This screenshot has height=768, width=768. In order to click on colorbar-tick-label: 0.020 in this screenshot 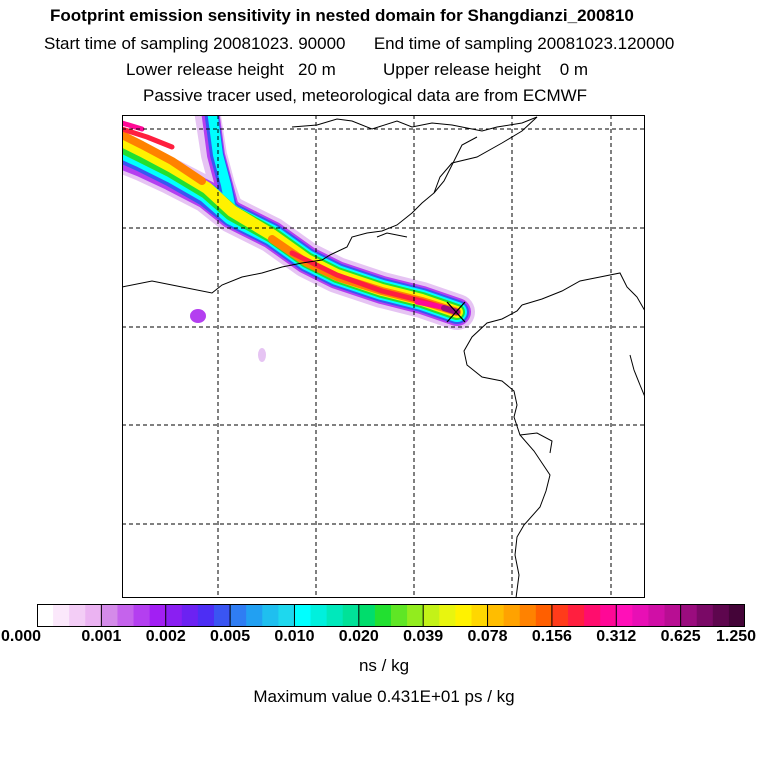, I will do `click(358, 636)`.